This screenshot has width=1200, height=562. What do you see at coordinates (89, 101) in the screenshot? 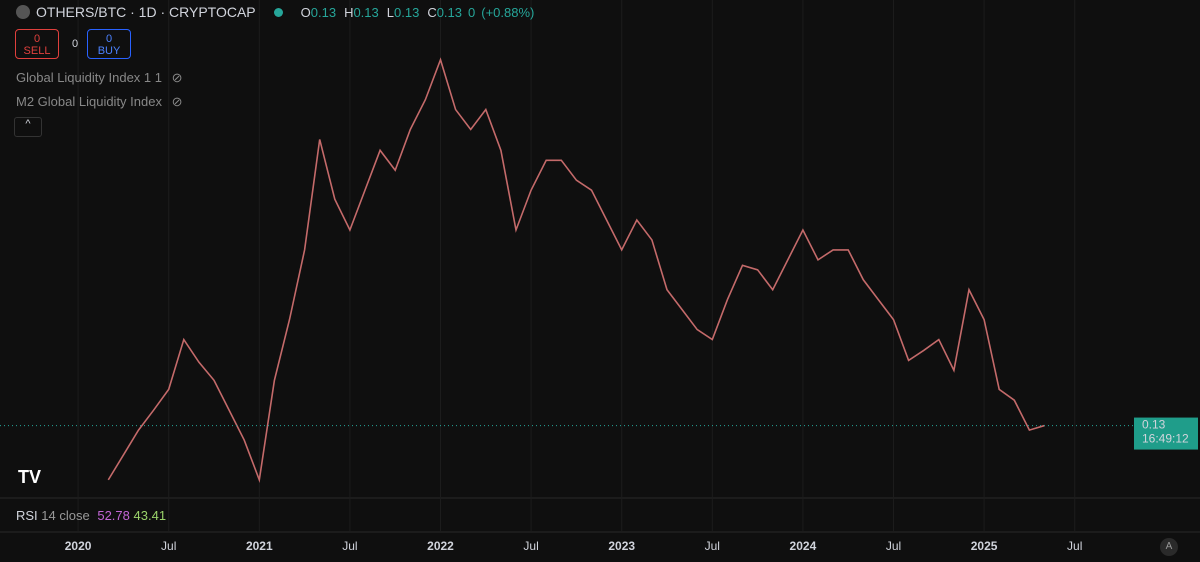
I see `indicator-name: M2 Global Liquidity Index` at bounding box center [89, 101].